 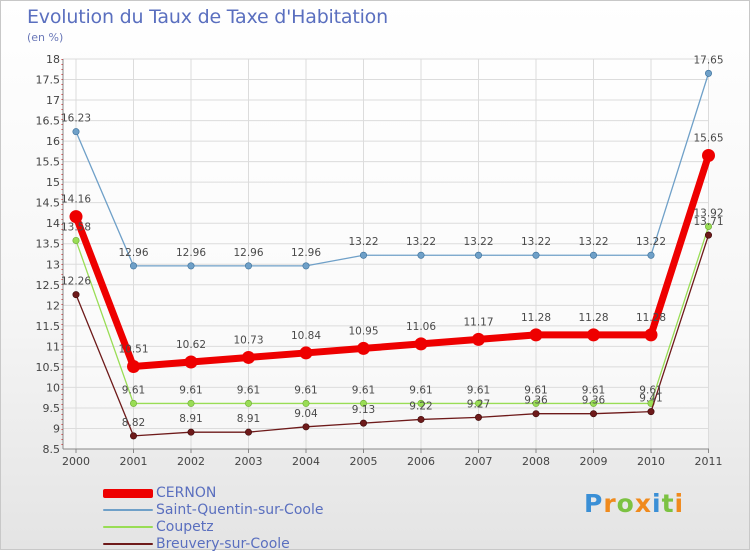 What do you see at coordinates (240, 510) in the screenshot?
I see `legend-label: Saint-Quentin-sur-Coole` at bounding box center [240, 510].